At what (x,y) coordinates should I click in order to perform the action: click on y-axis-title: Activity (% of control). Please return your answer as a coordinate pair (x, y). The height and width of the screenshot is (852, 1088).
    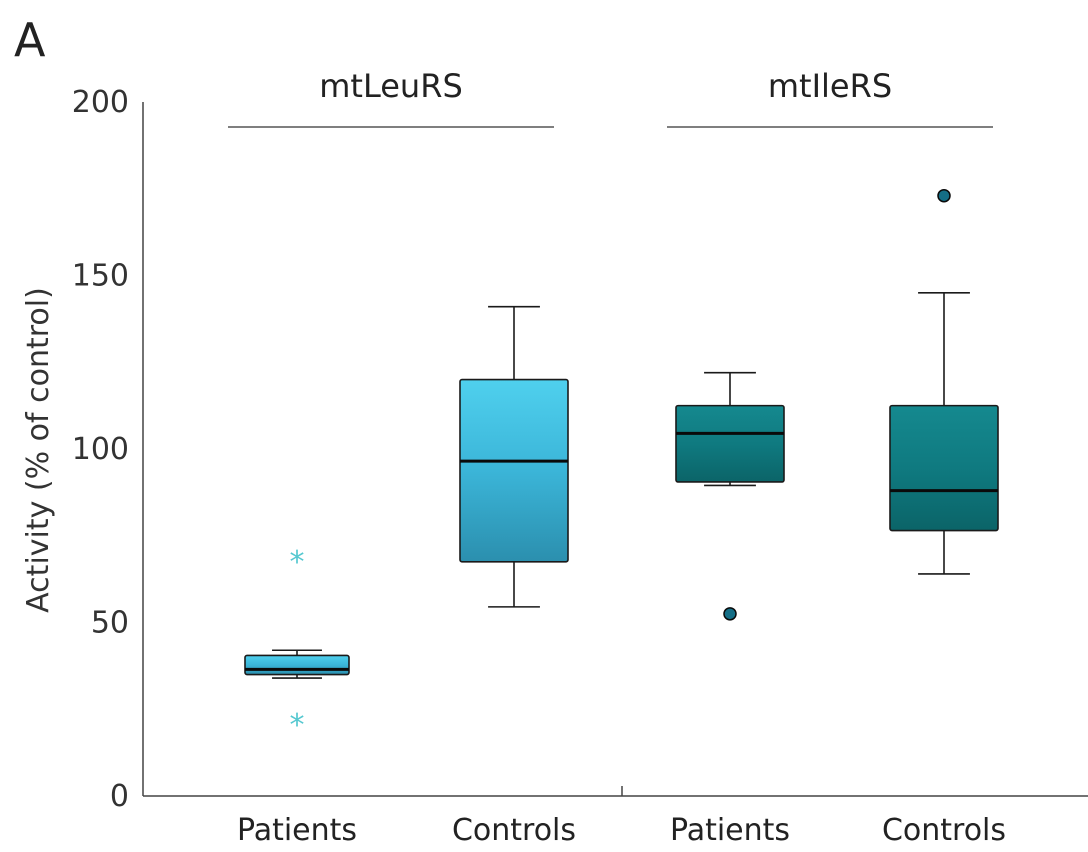
    Looking at the image, I should click on (38, 450).